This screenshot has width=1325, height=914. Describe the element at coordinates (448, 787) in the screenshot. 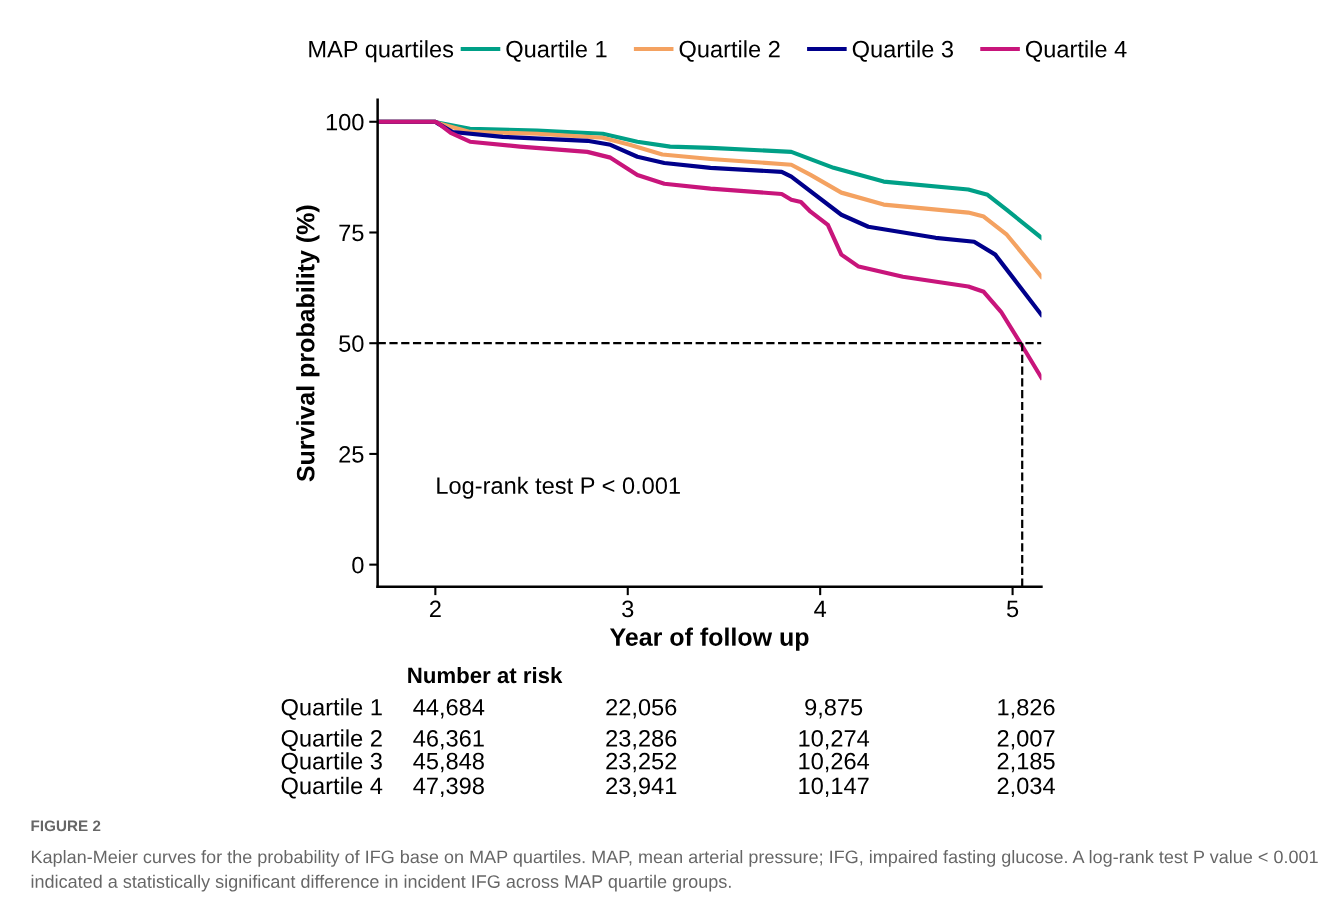

I see `text: 47,398` at that location.